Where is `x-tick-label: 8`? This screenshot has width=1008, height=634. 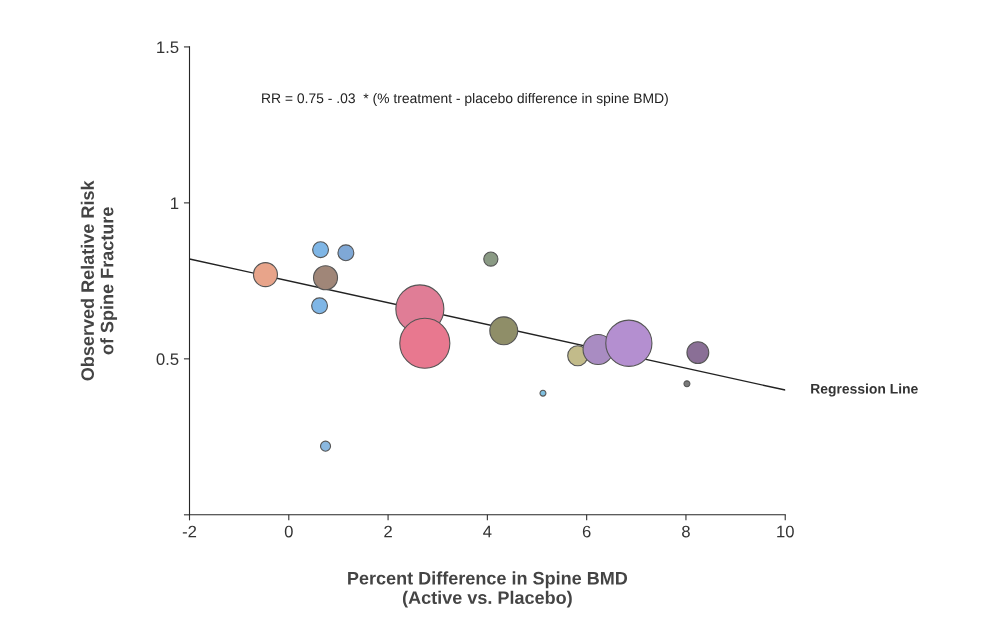 x-tick-label: 8 is located at coordinates (686, 531).